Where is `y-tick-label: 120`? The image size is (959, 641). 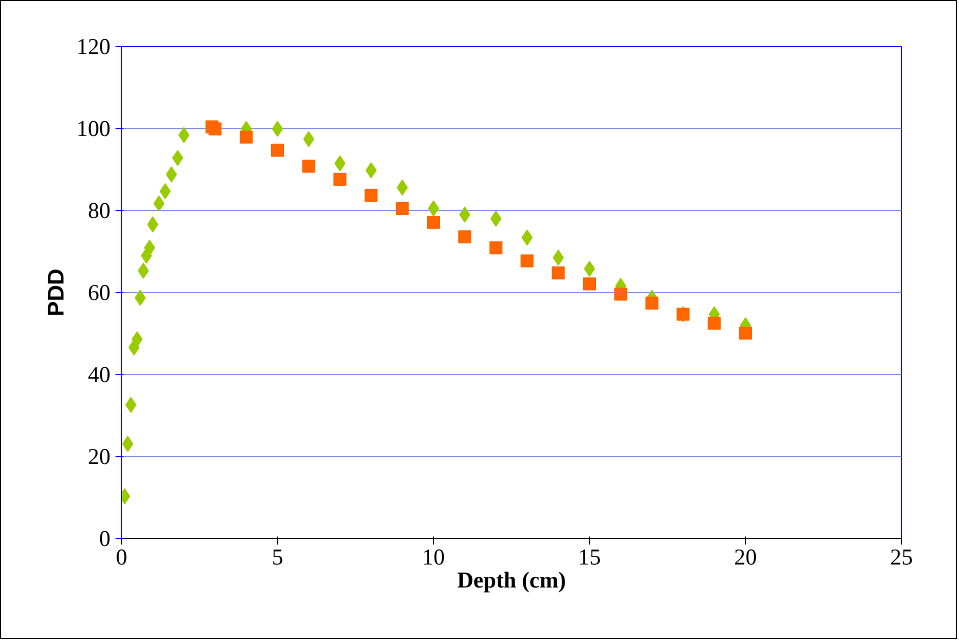
y-tick-label: 120 is located at coordinates (93, 46).